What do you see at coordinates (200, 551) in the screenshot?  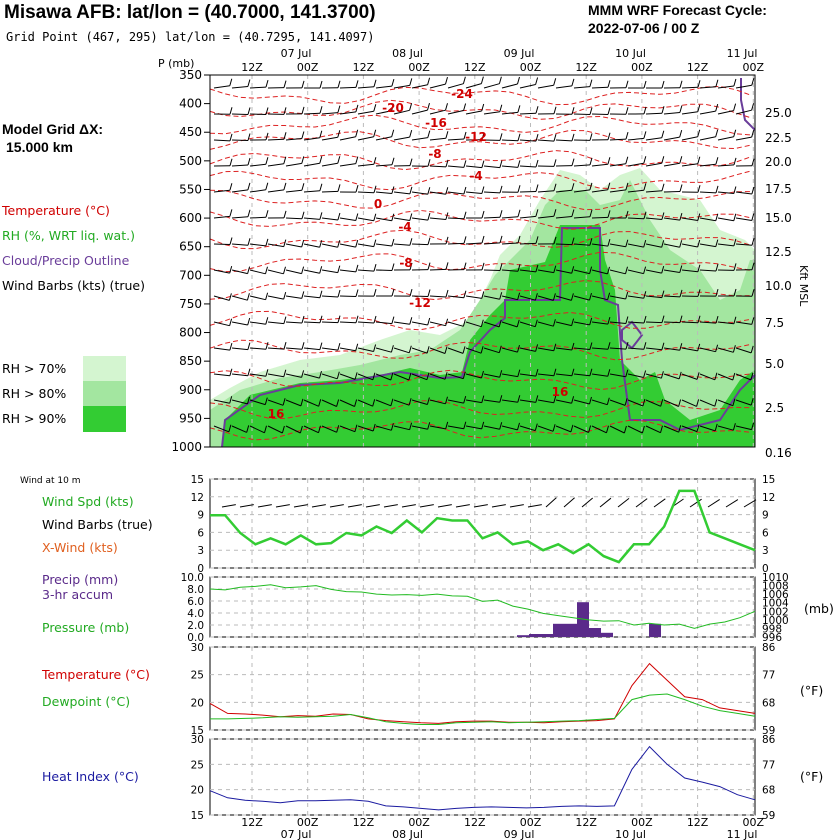 I see `left-tick-label: 3` at bounding box center [200, 551].